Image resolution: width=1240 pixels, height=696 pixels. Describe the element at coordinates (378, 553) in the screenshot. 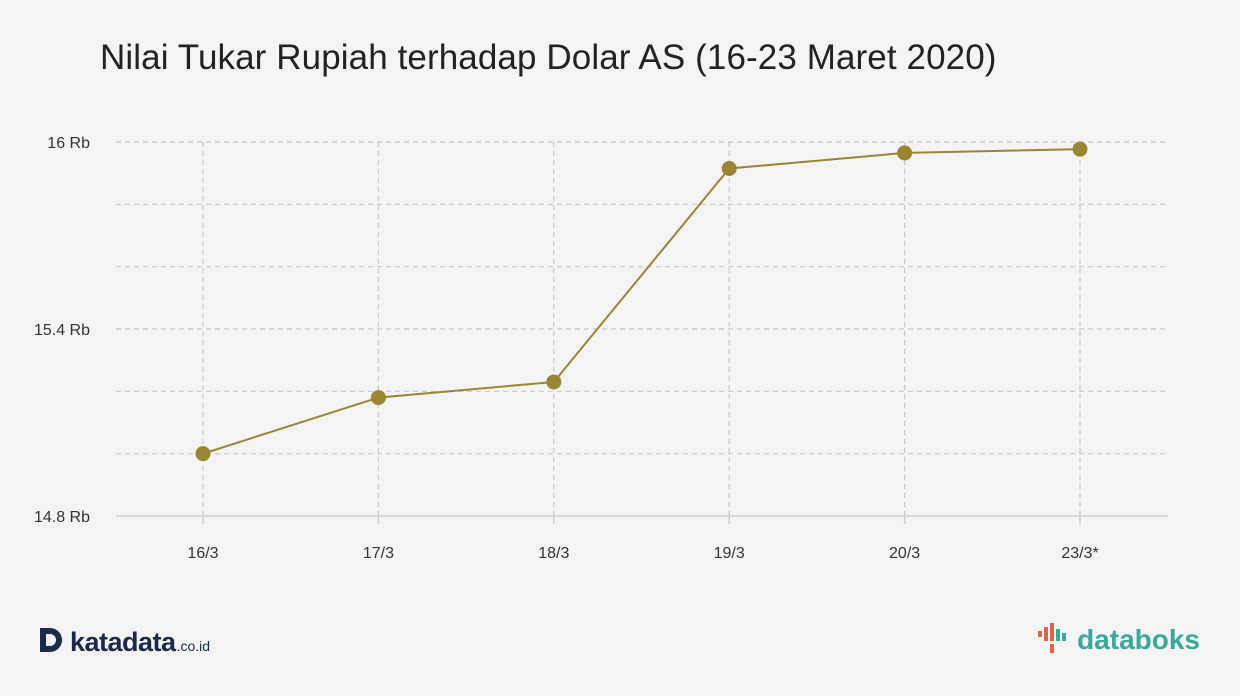

I see `x-tick-label: 17/3` at that location.